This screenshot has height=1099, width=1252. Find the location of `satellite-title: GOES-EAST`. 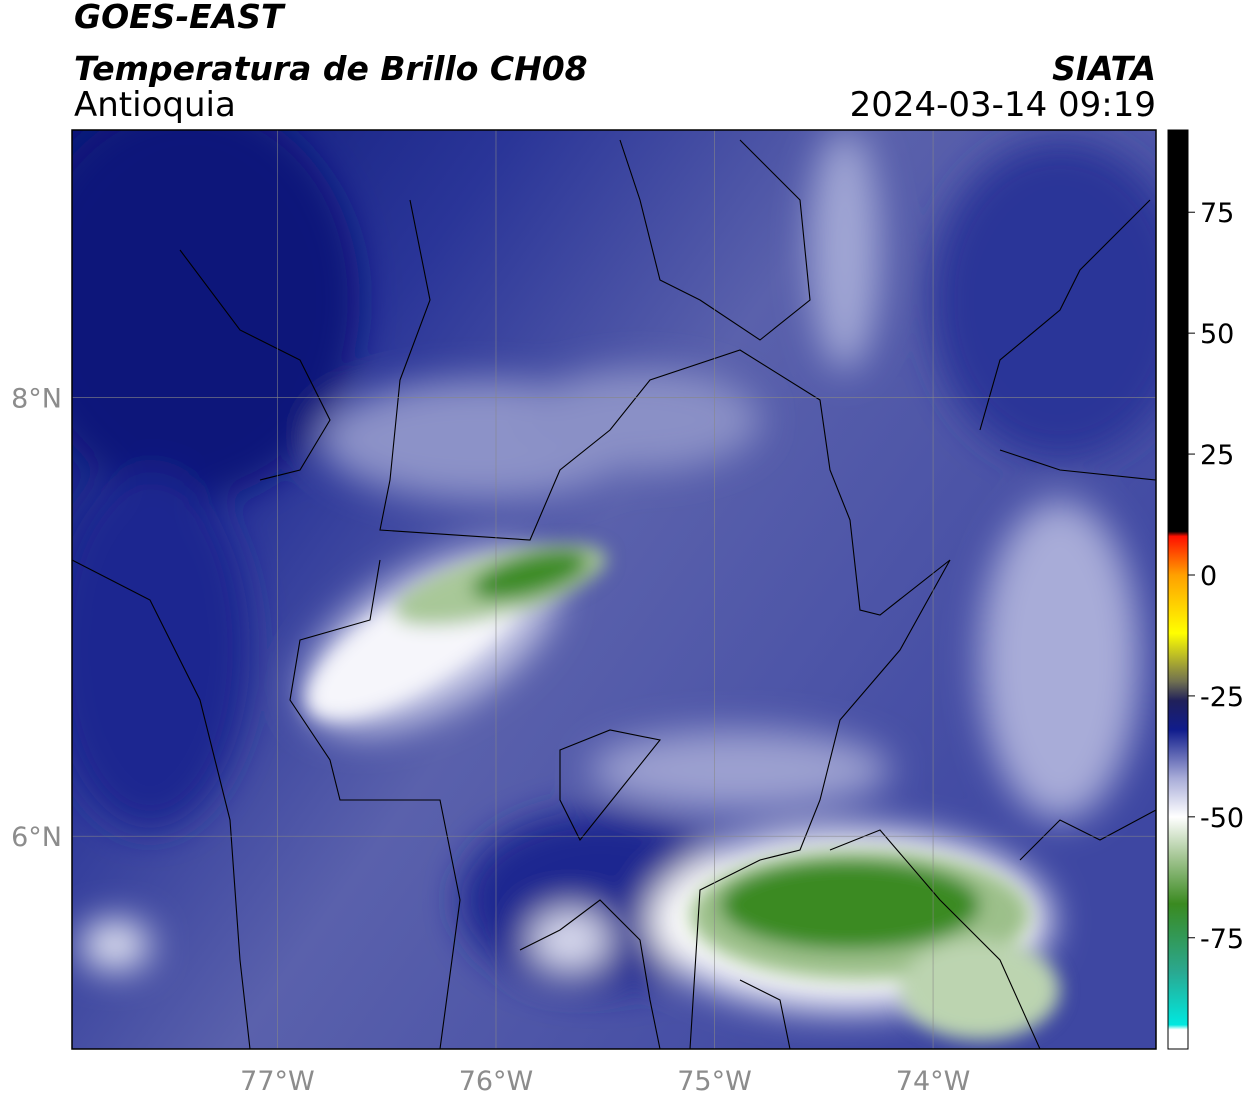

satellite-title: GOES-EAST is located at coordinates (180, 18).